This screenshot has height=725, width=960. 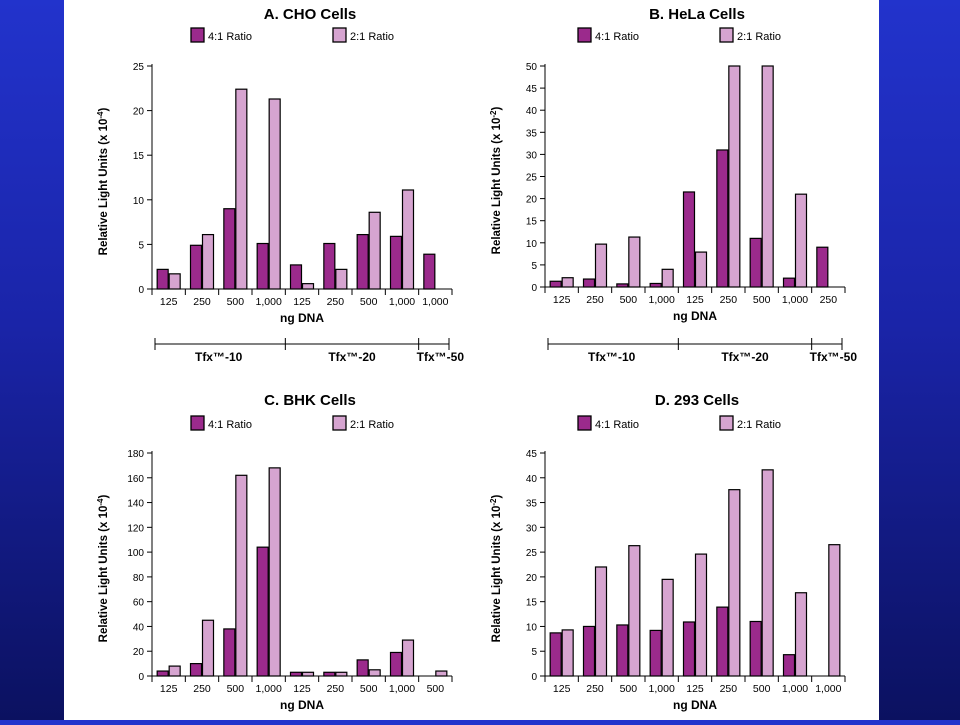 What do you see at coordinates (532, 454) in the screenshot?
I see `y-tick-label: 45` at bounding box center [532, 454].